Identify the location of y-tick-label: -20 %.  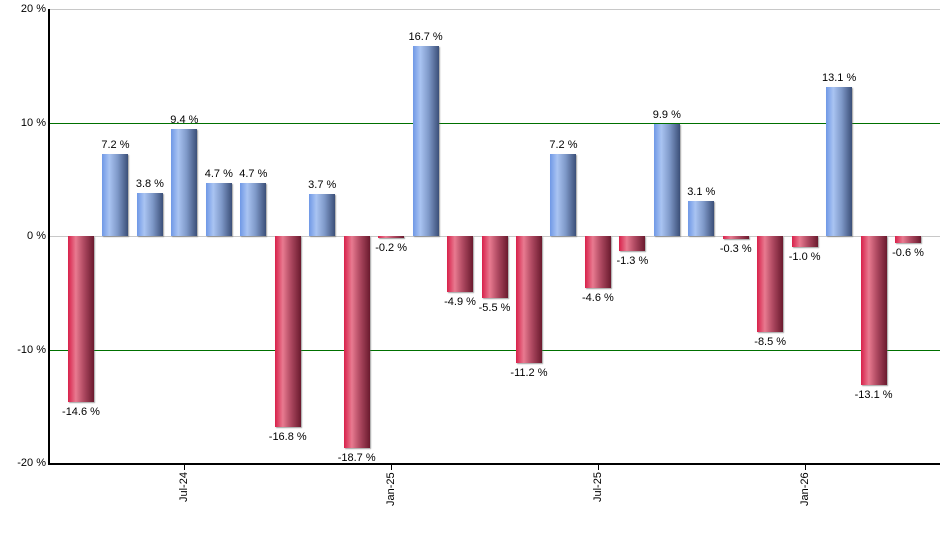
(31, 463).